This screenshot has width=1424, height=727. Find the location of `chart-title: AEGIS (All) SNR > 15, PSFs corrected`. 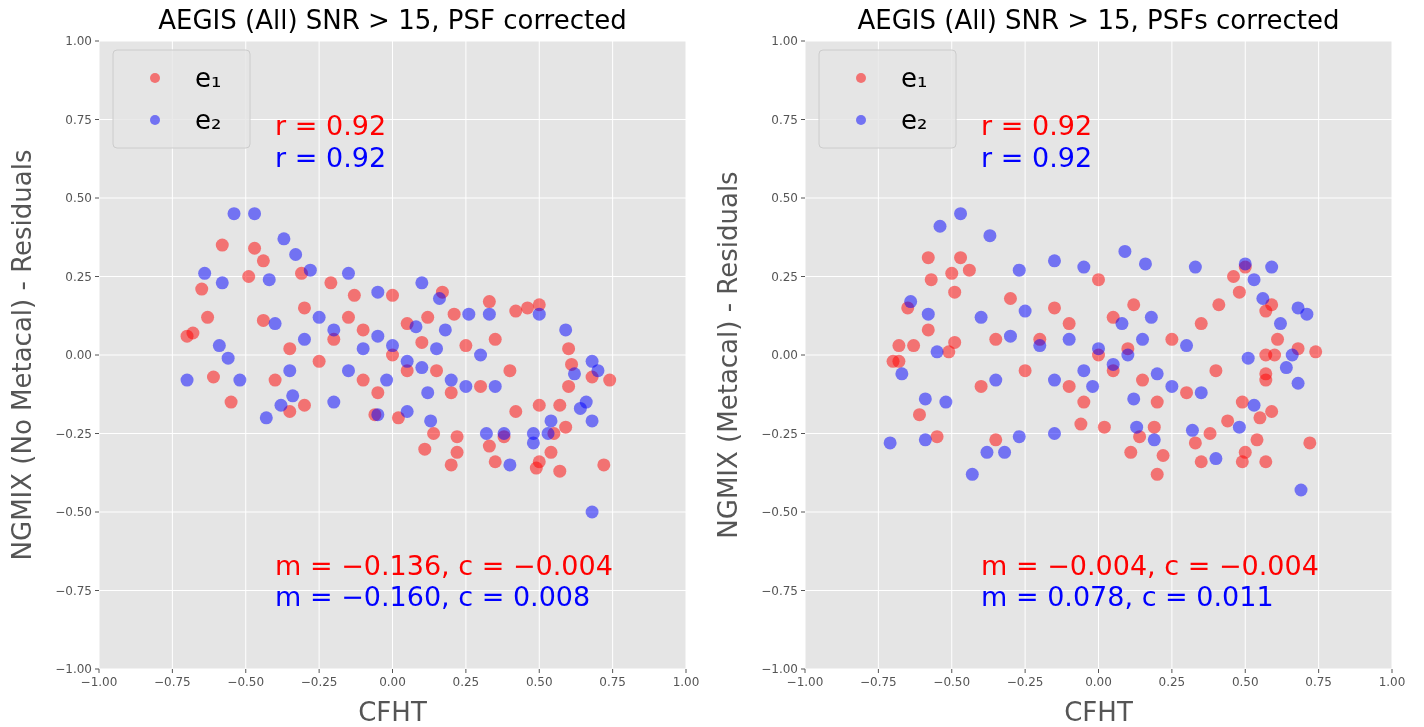

chart-title: AEGIS (All) SNR > 15, PSFs corrected is located at coordinates (1098, 20).